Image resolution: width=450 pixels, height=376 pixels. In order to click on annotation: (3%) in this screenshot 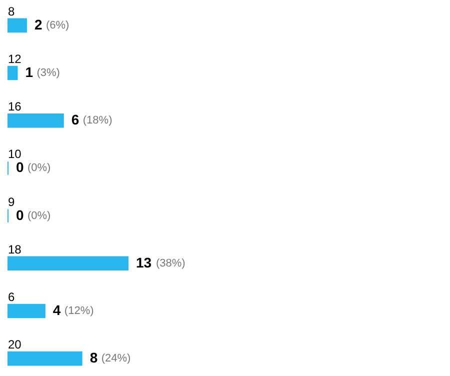, I will do `click(48, 73)`.